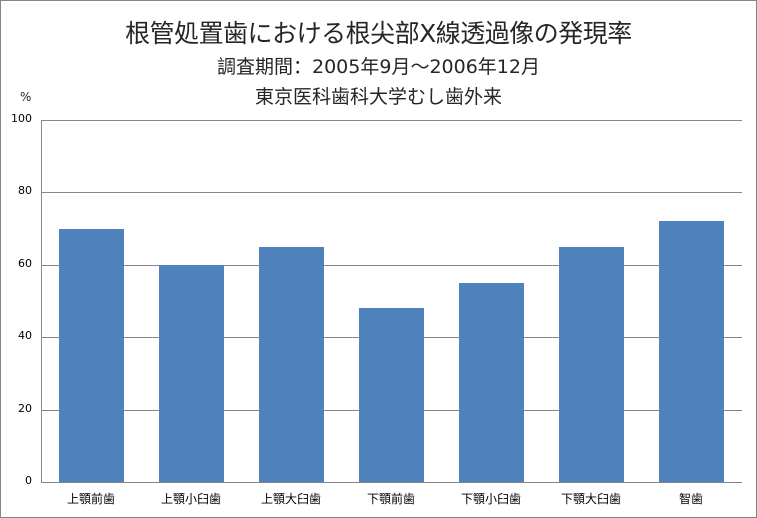 The width and height of the screenshot is (757, 518). What do you see at coordinates (25, 191) in the screenshot?
I see `y-tick-label: 80` at bounding box center [25, 191].